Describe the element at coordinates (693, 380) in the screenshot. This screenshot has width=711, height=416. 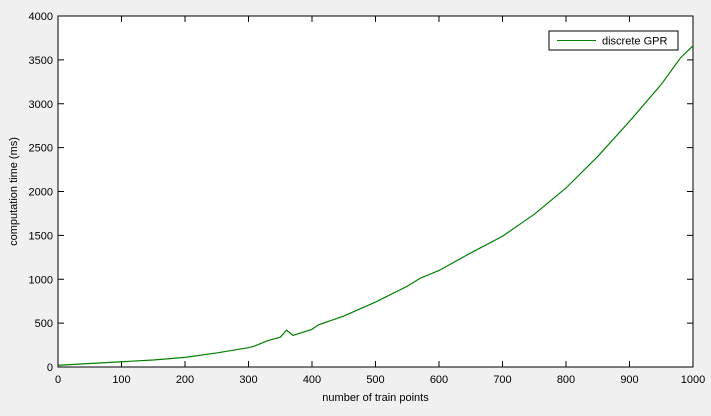
I see `x-tick-label: 1000` at that location.